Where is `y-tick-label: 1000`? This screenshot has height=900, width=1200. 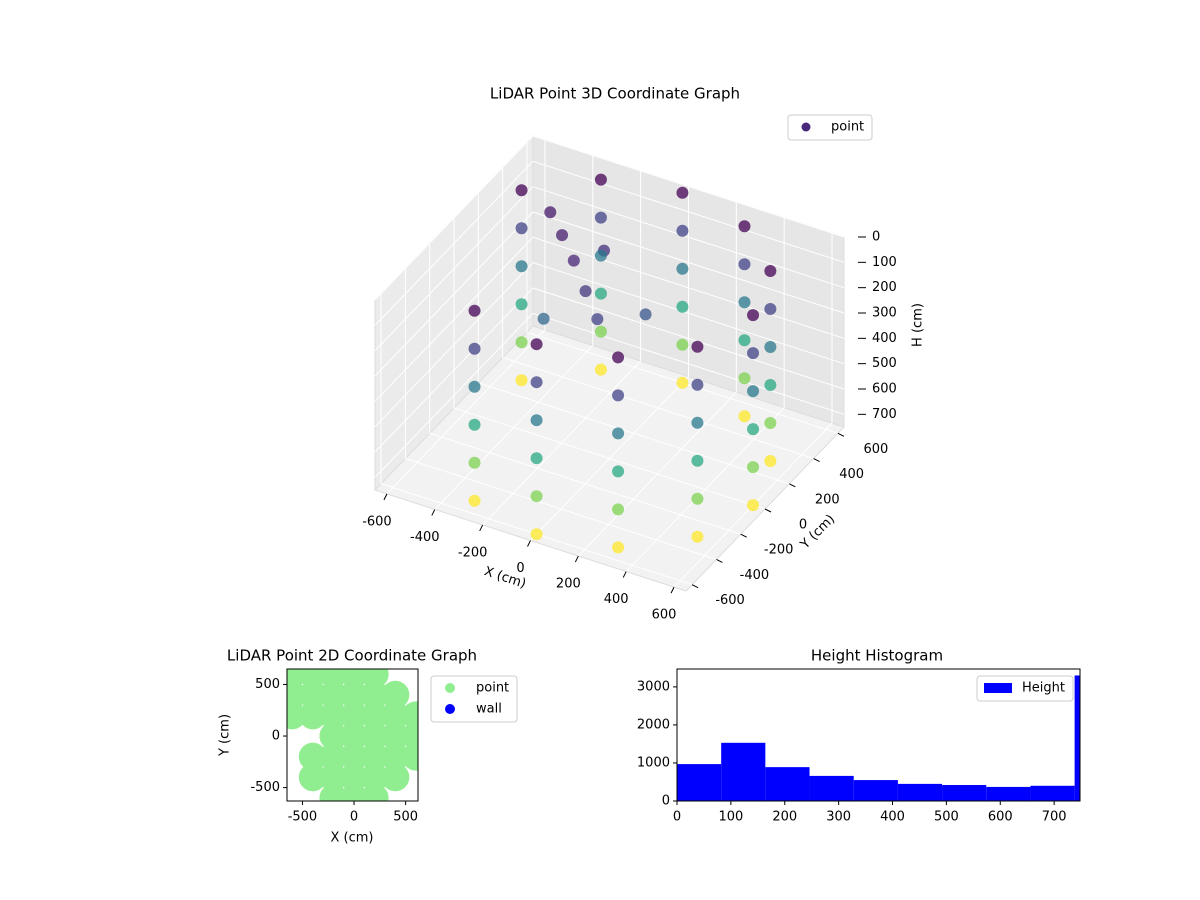
y-tick-label: 1000 is located at coordinates (653, 762).